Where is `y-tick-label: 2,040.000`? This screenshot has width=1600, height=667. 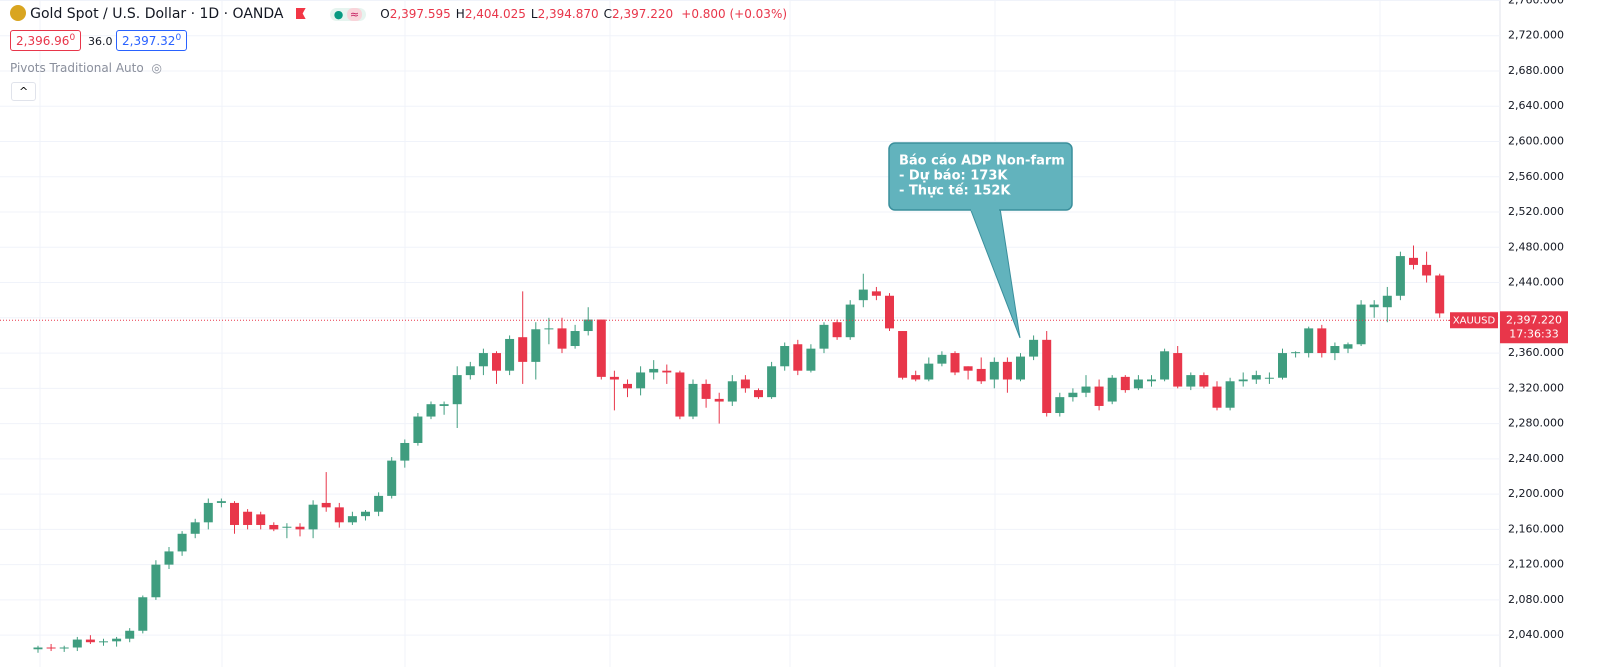
y-tick-label: 2,040.000 is located at coordinates (1536, 634).